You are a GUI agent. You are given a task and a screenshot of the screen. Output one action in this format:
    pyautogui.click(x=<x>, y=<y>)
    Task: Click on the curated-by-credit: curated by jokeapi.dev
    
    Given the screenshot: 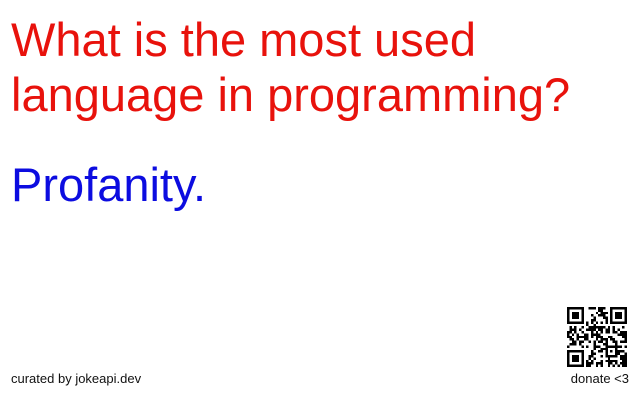 What is the action you would take?
    pyautogui.click(x=76, y=378)
    